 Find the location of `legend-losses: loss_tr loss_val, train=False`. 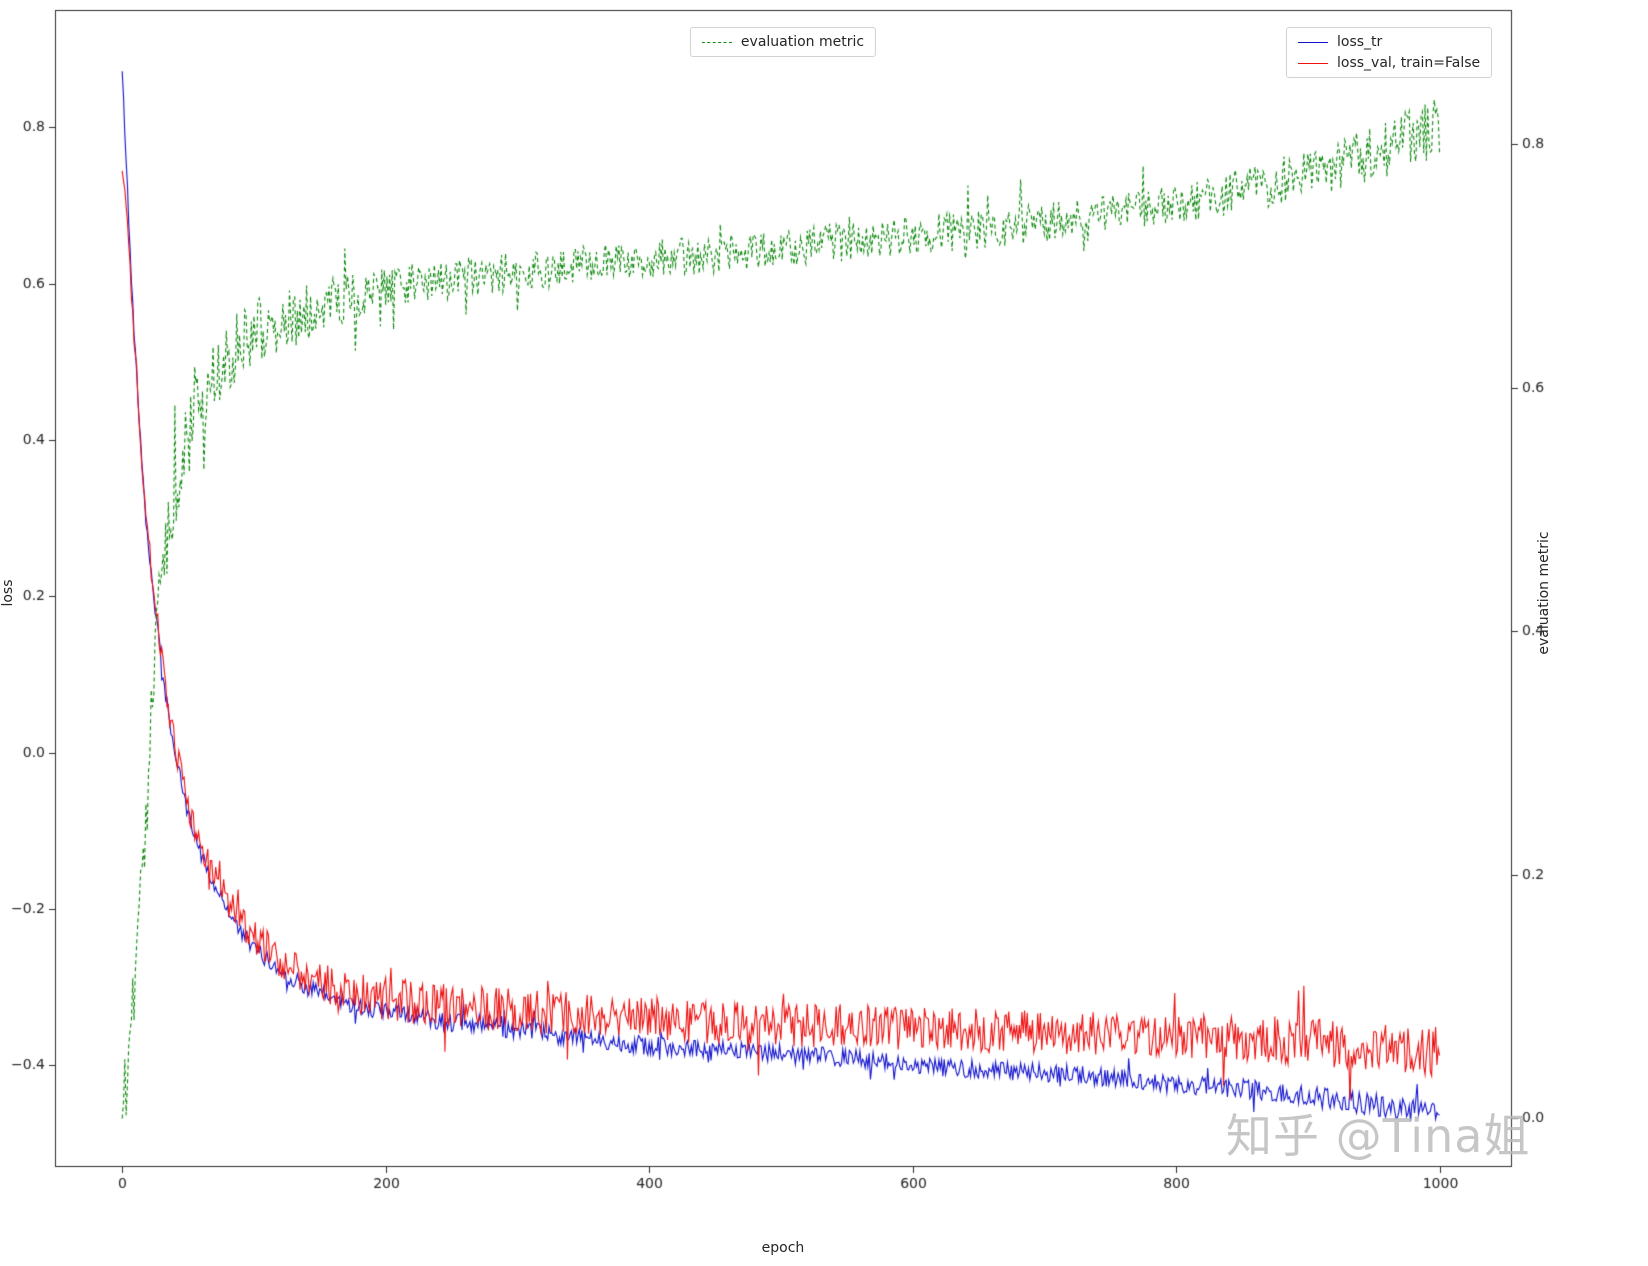

legend-losses: loss_tr loss_val, train=False is located at coordinates (1389, 52).